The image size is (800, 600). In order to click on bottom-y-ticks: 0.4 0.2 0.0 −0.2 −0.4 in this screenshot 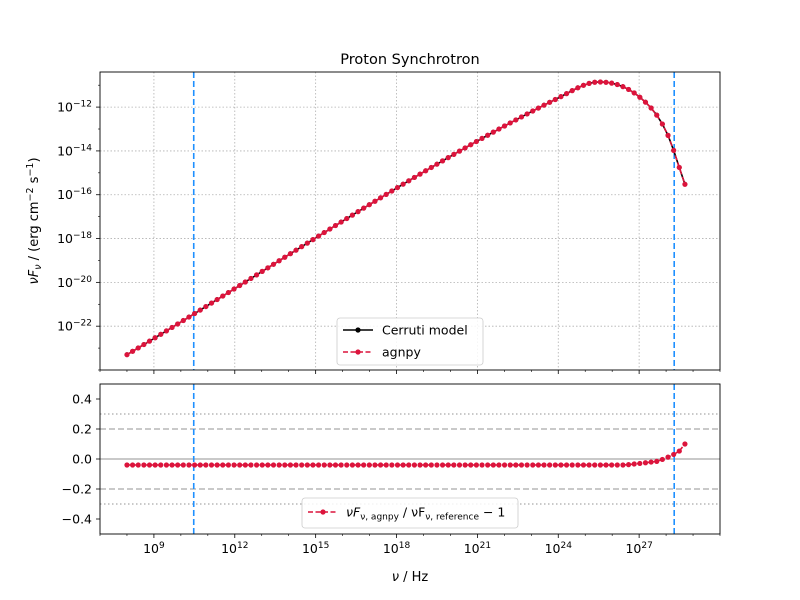, I will do `click(81, 459)`.